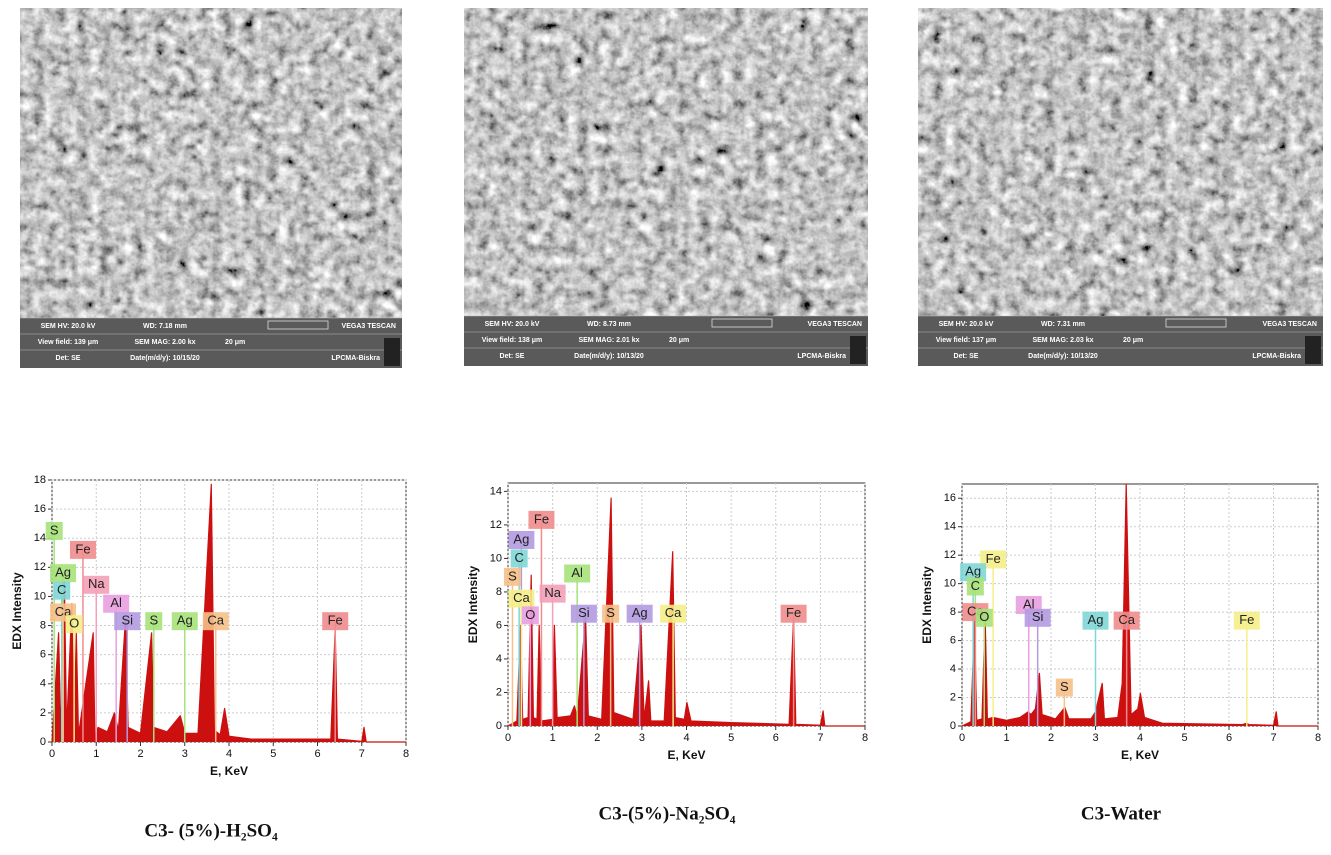 Image resolution: width=1331 pixels, height=855 pixels. I want to click on sem-meta: WD: 7.31 mm, so click(1063, 324).